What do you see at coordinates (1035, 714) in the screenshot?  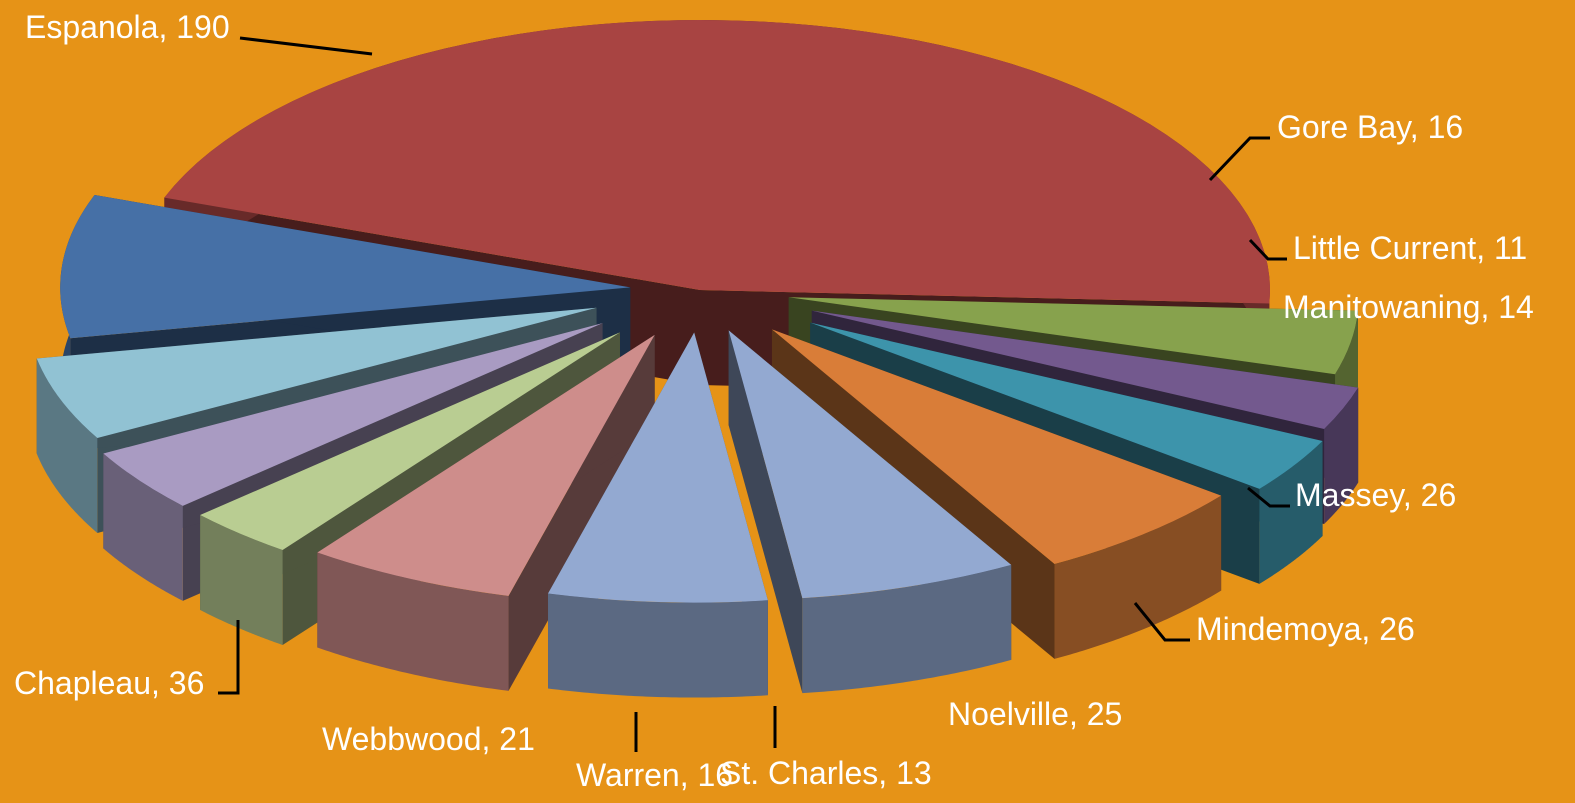 I see `data-label-noelville: Noelville, 25` at bounding box center [1035, 714].